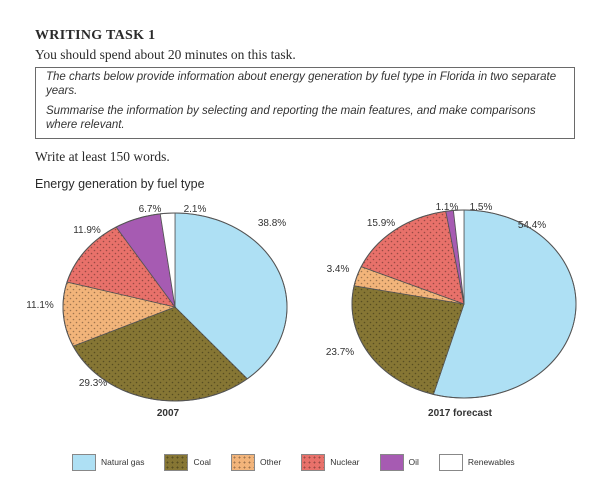 This screenshot has width=600, height=487. I want to click on pie-title-2017-forecast: 2017 forecast, so click(460, 413).